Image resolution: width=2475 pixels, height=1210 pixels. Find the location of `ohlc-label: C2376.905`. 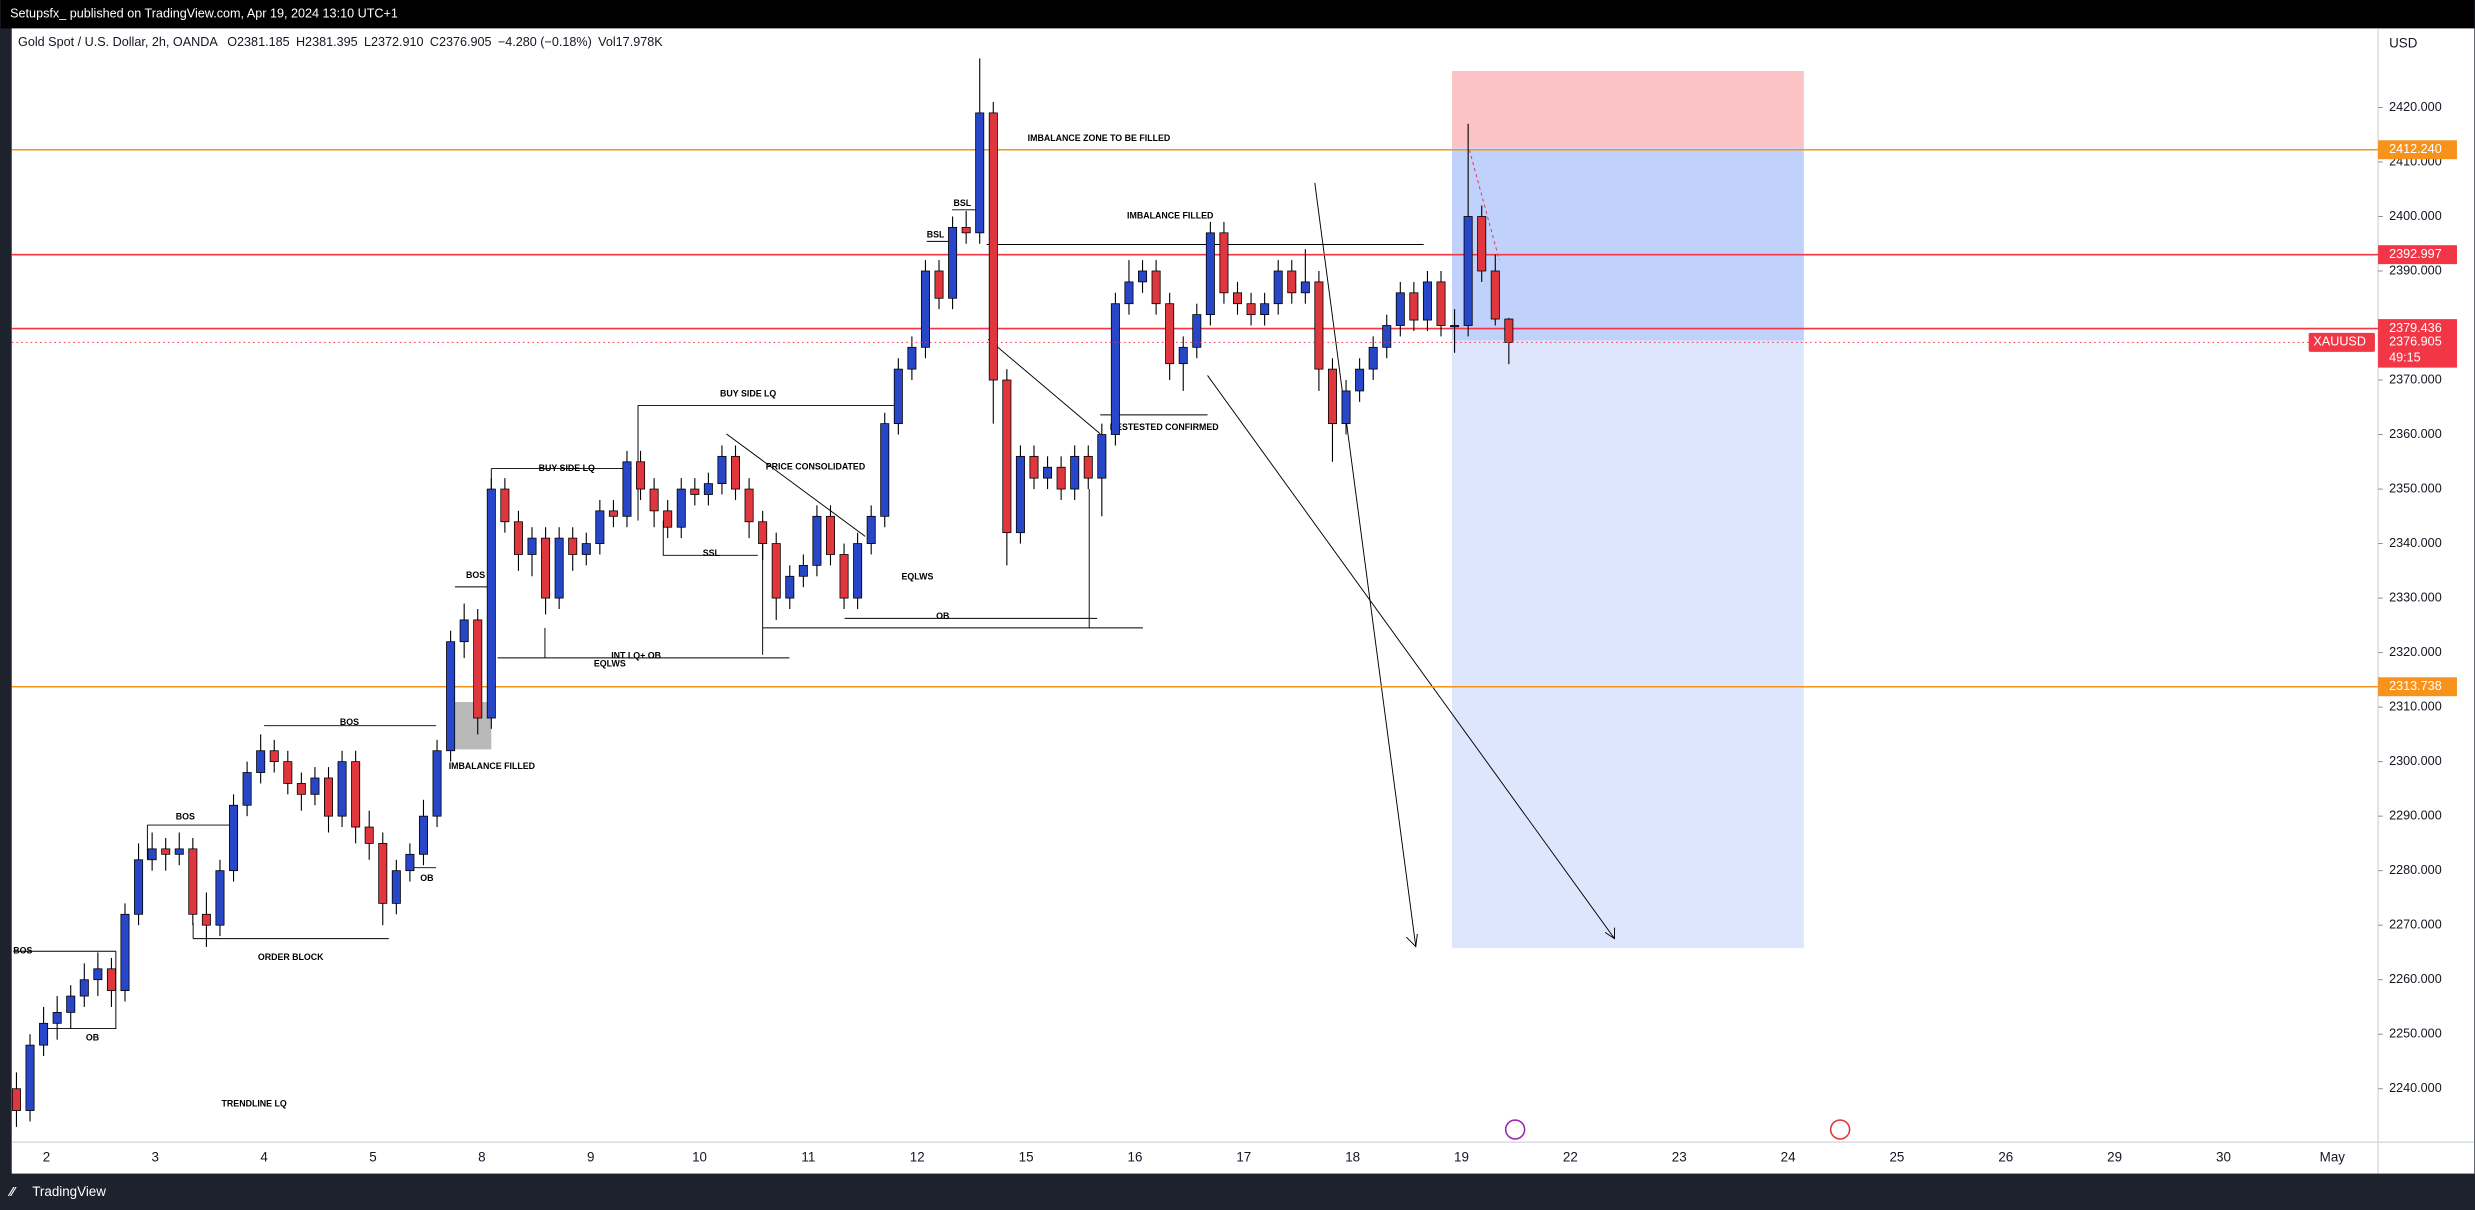

ohlc-label: C2376.905 is located at coordinates (461, 42).